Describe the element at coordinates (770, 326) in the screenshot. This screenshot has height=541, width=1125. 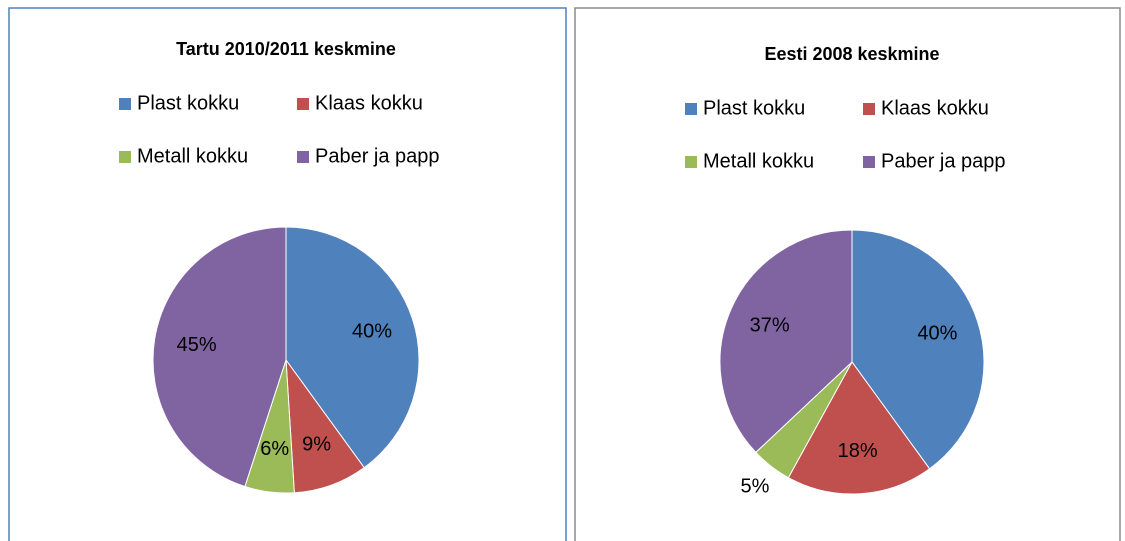
I see `data-label: 37%` at that location.